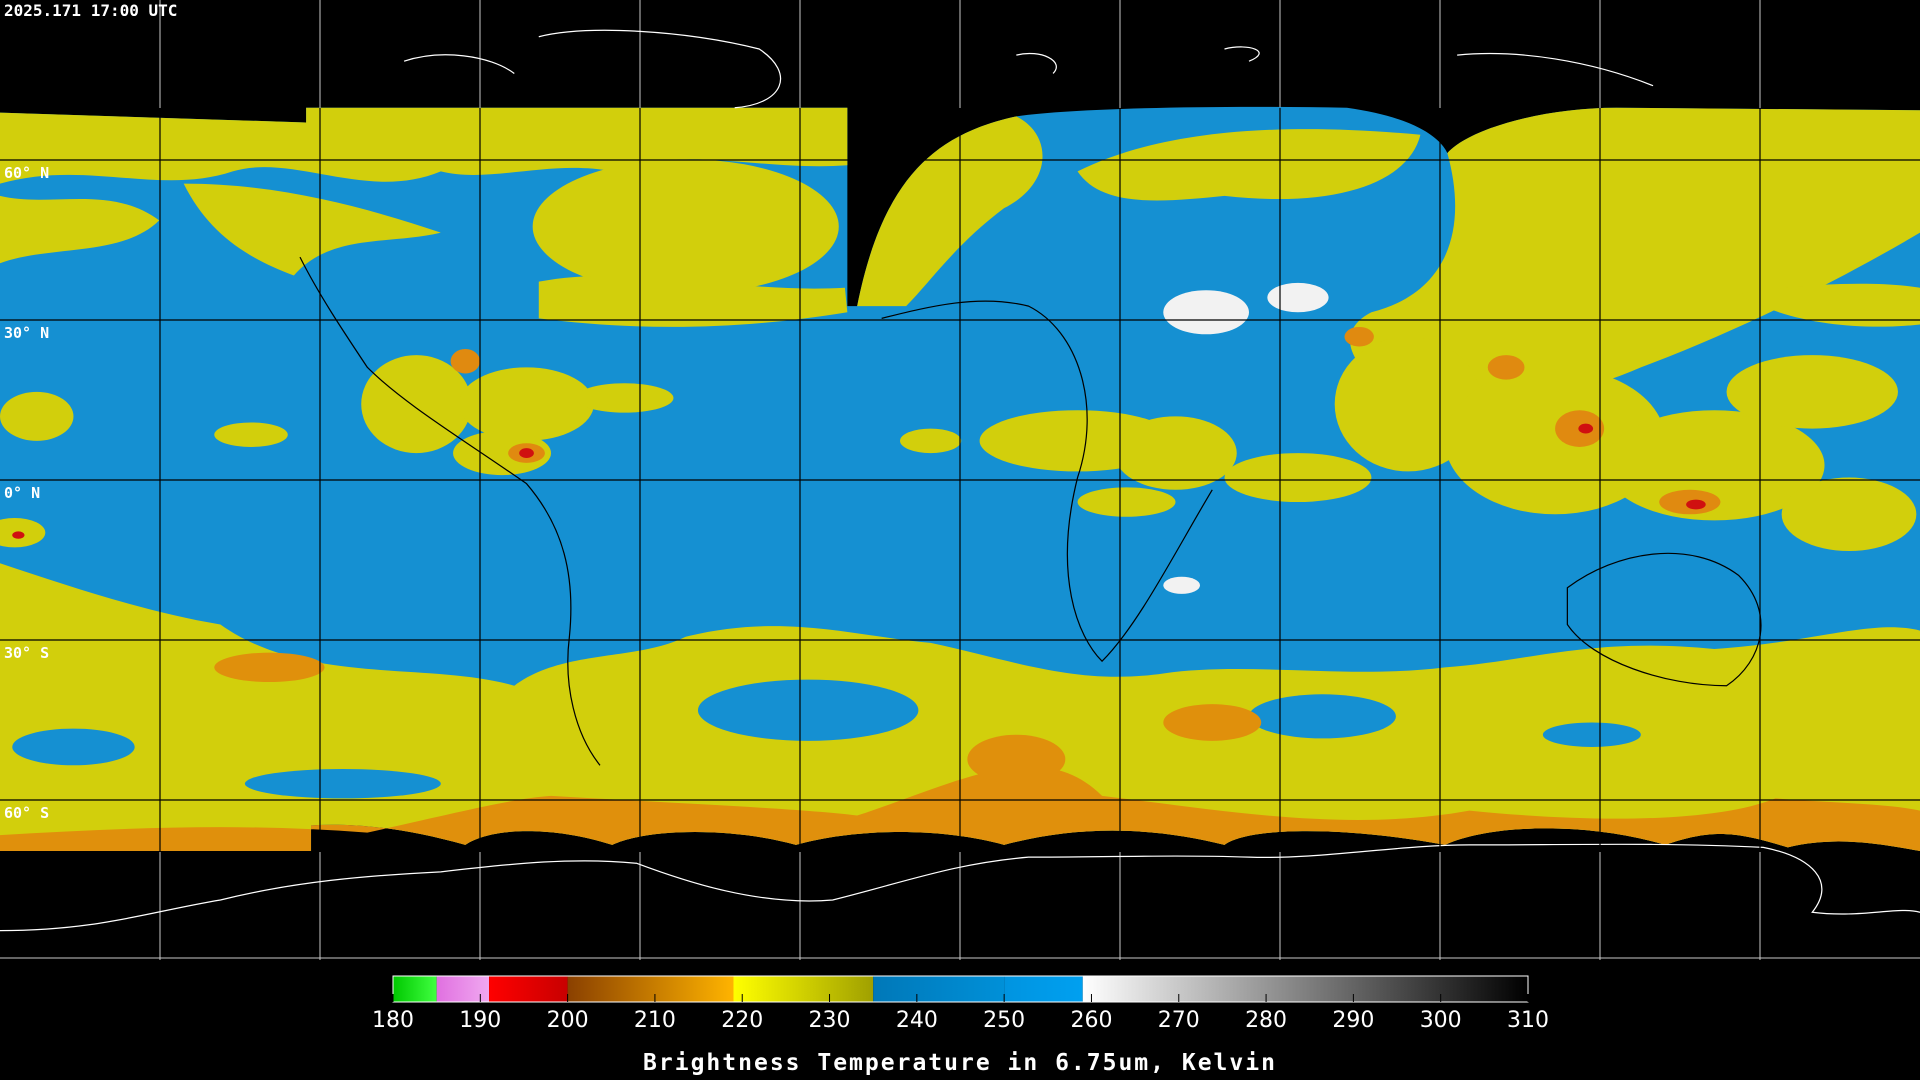 This screenshot has width=1920, height=1080. What do you see at coordinates (26, 653) in the screenshot?
I see `lat-label: 30° S` at bounding box center [26, 653].